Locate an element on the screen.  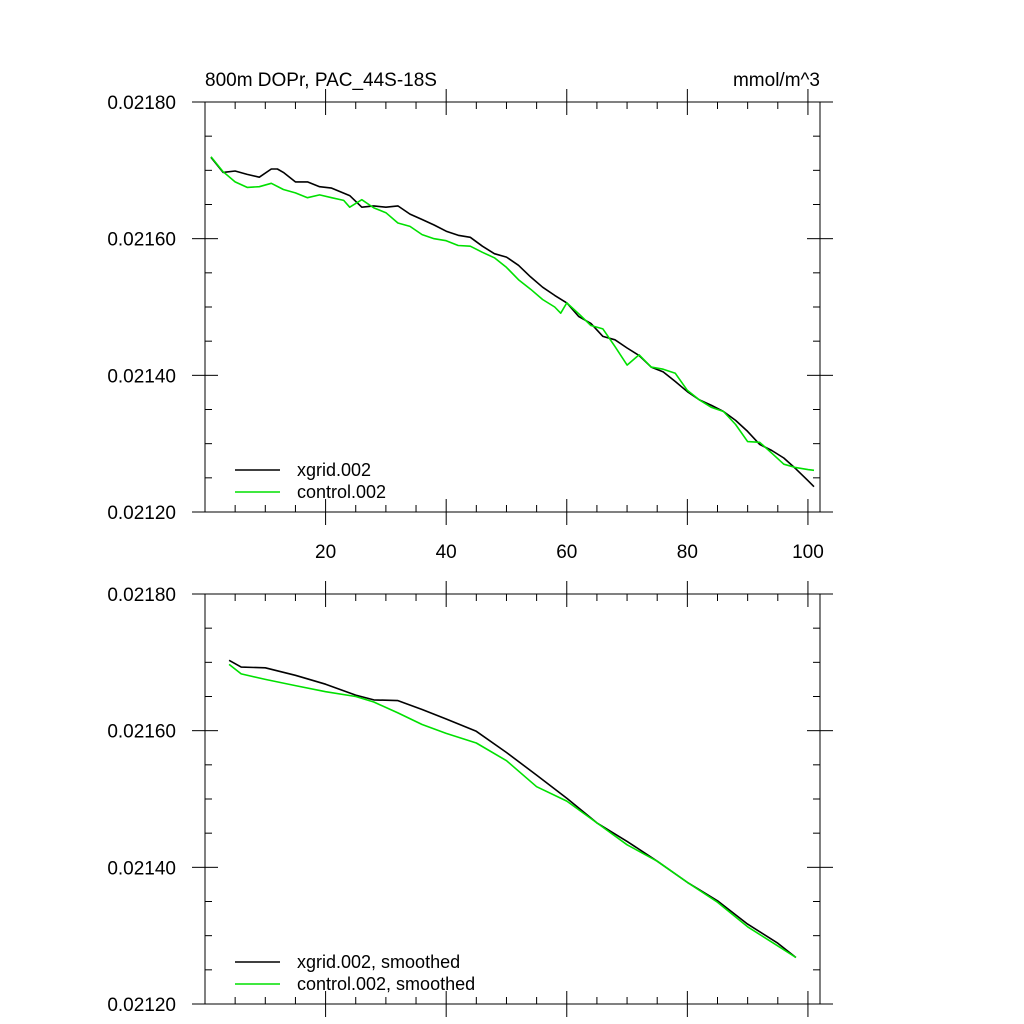
legend-label: control.002 is located at coordinates (341, 492).